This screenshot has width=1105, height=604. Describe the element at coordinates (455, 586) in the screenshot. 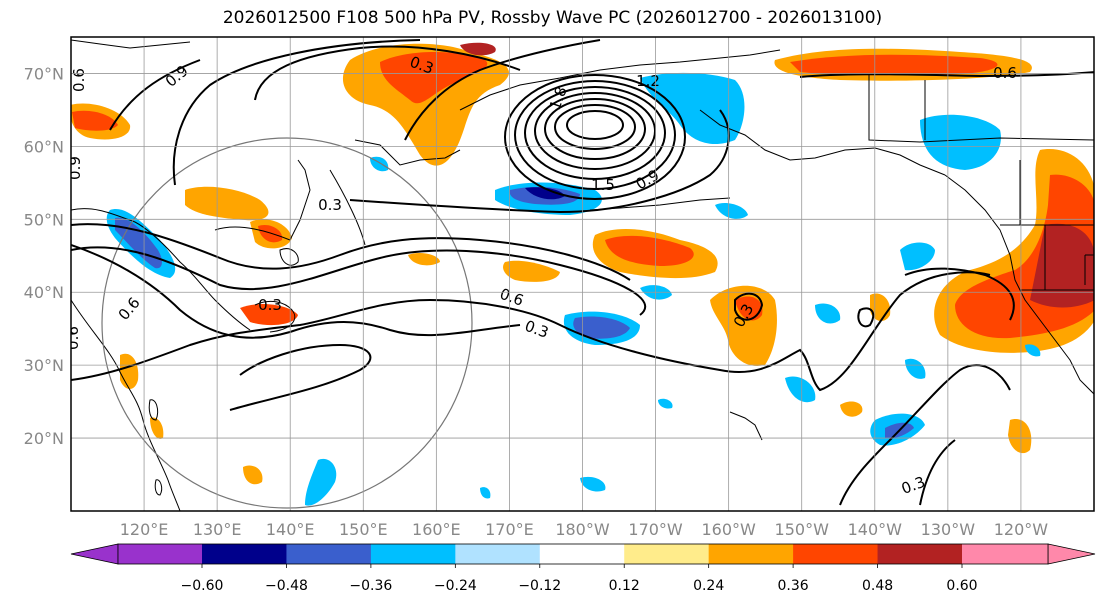

I see `colorbar-tick-label: −0.24` at that location.